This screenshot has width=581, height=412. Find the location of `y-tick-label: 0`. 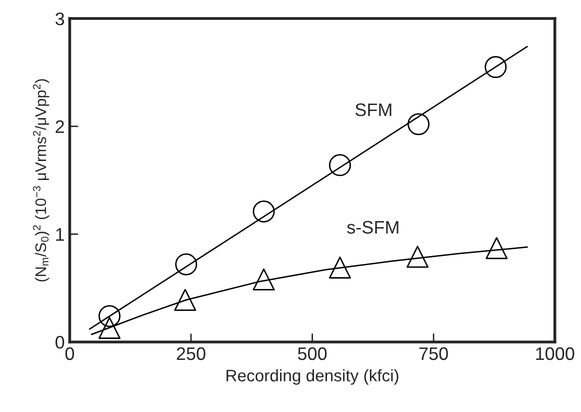

y-tick-label: 0 is located at coordinates (60, 342).